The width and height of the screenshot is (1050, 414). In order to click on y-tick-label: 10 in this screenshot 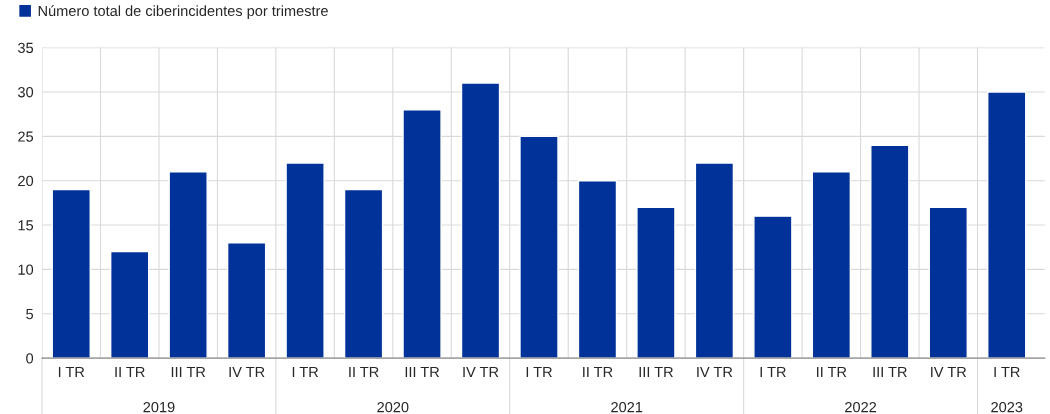, I will do `click(26, 269)`.